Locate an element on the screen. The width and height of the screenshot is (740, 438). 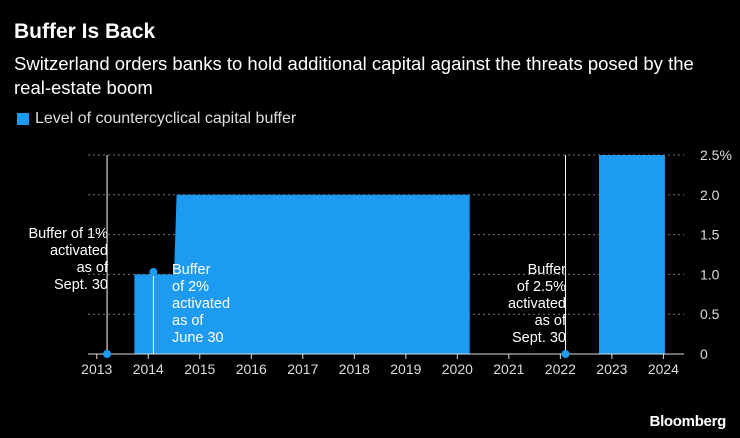
annotation-line-text: Buffer of 1% is located at coordinates (68, 234).